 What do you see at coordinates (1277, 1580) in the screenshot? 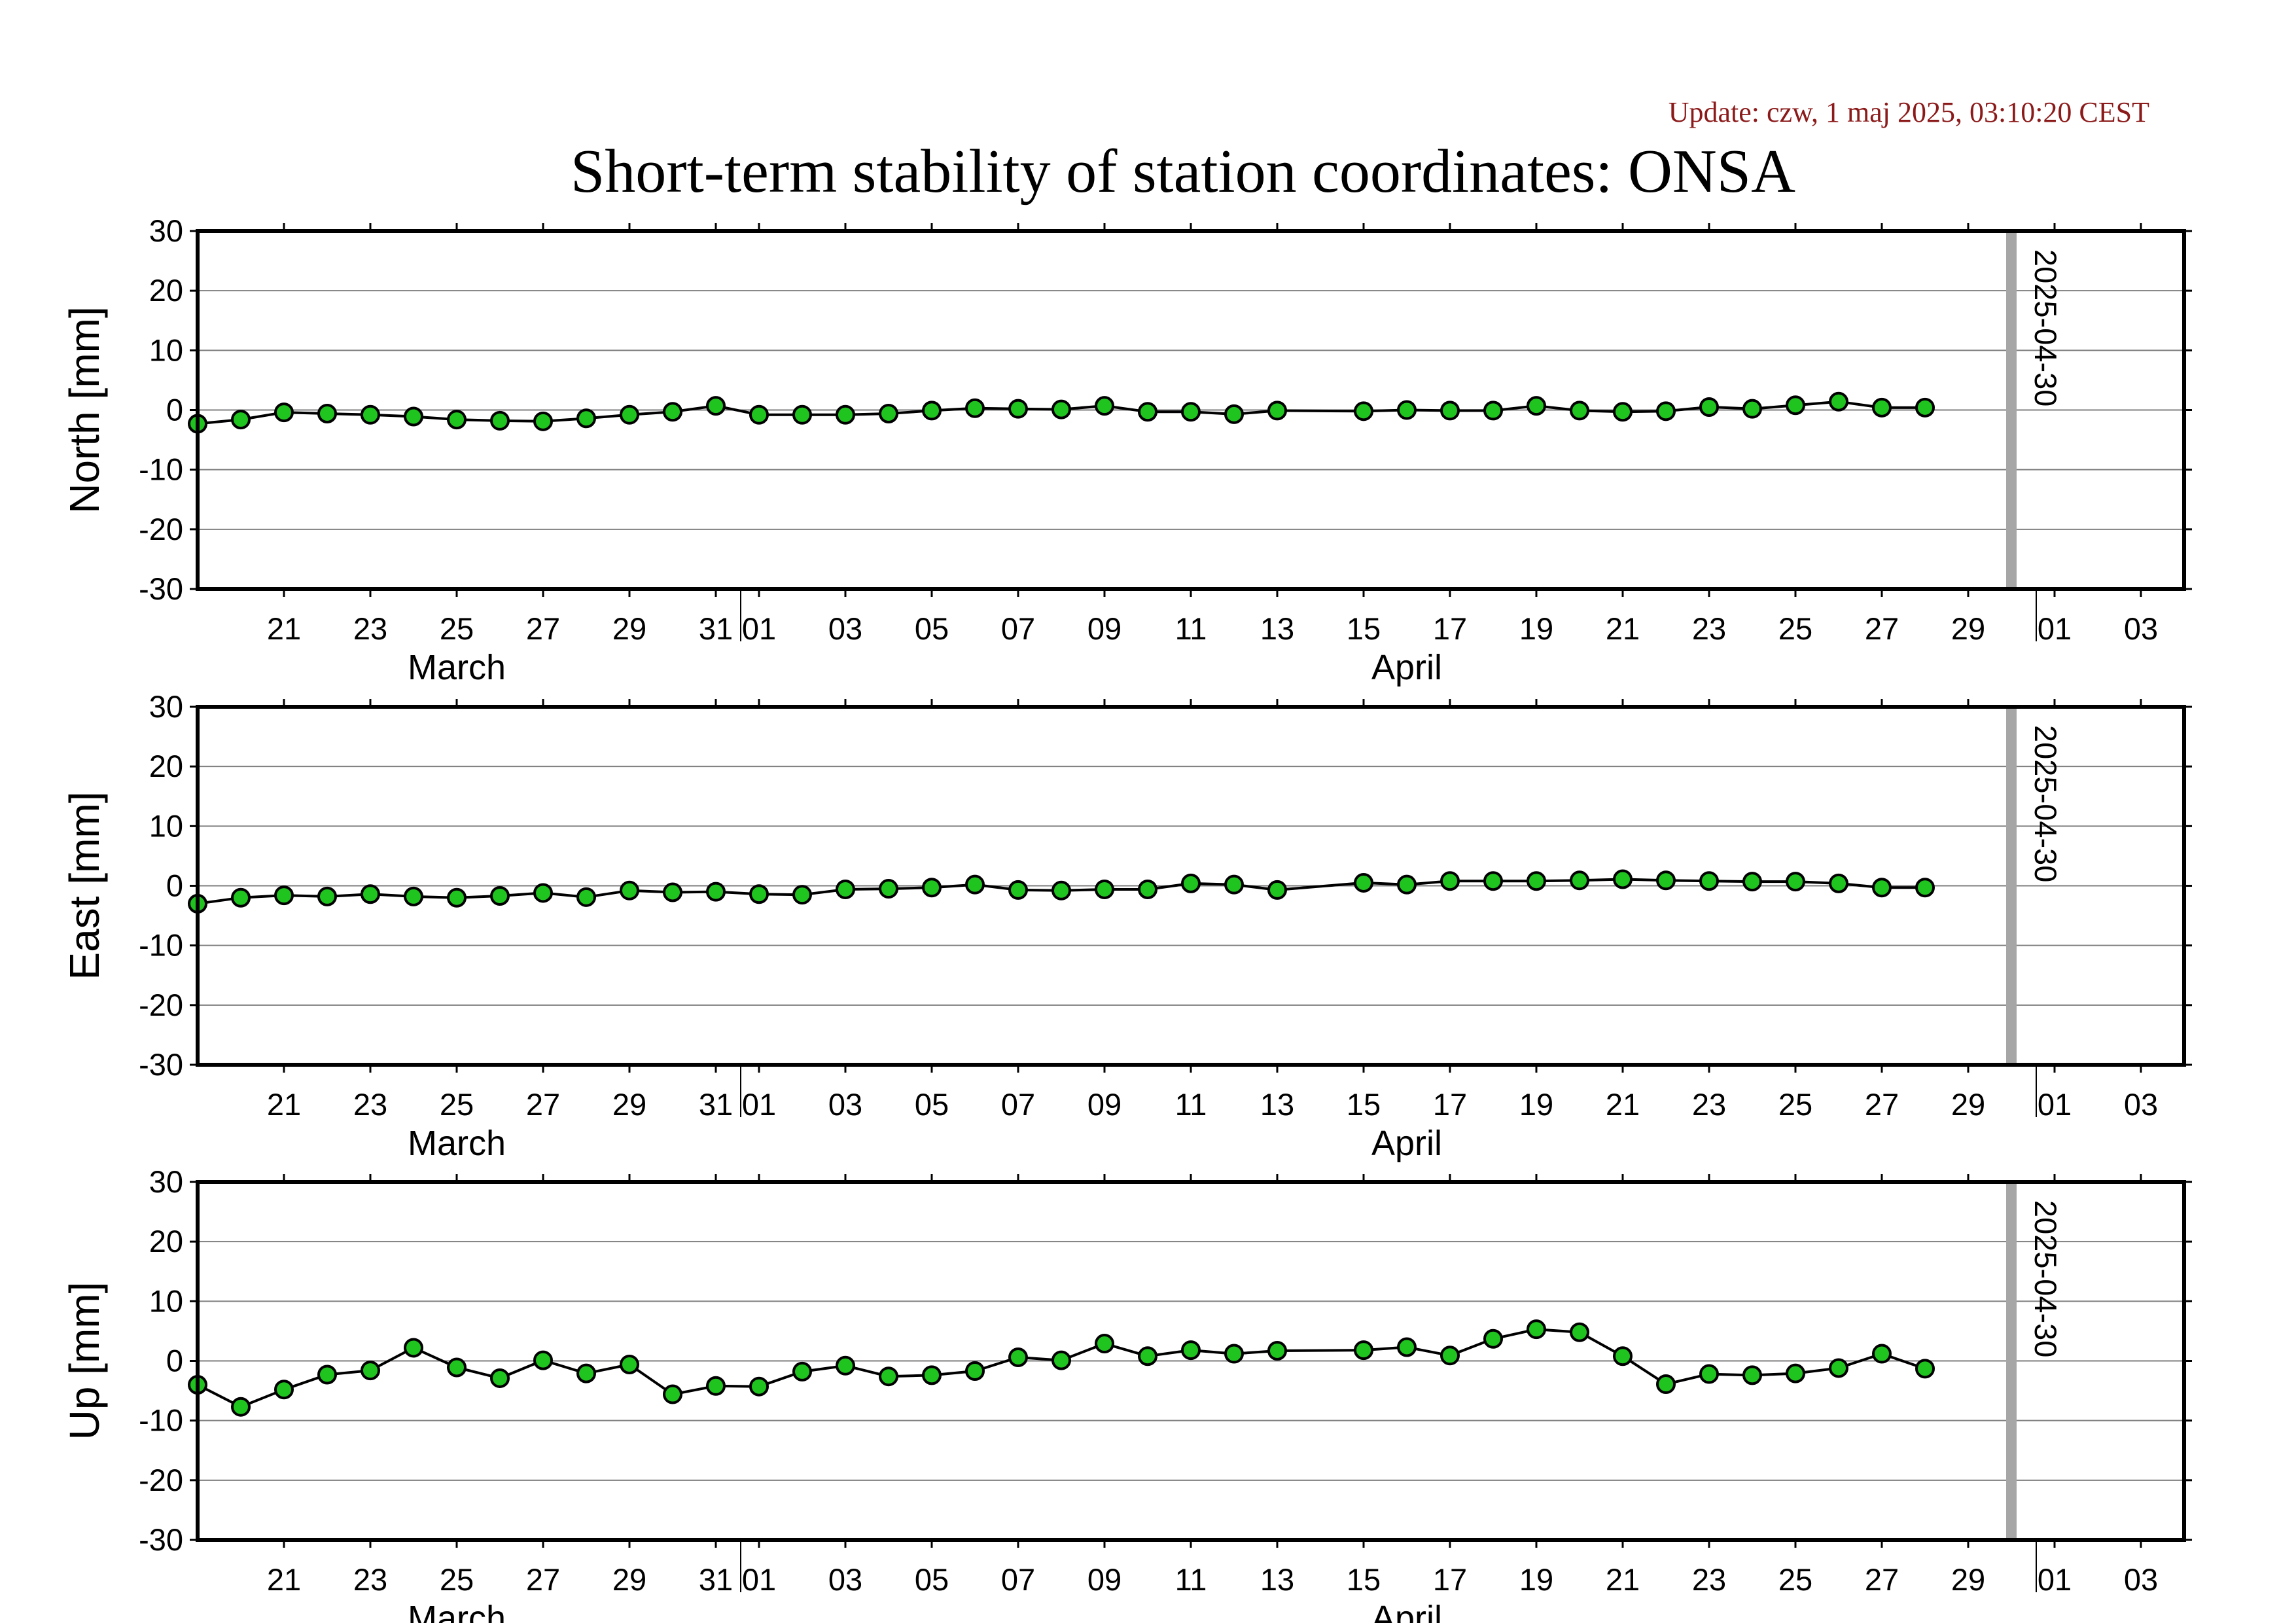
I see `x-tick-label: 13` at bounding box center [1277, 1580].